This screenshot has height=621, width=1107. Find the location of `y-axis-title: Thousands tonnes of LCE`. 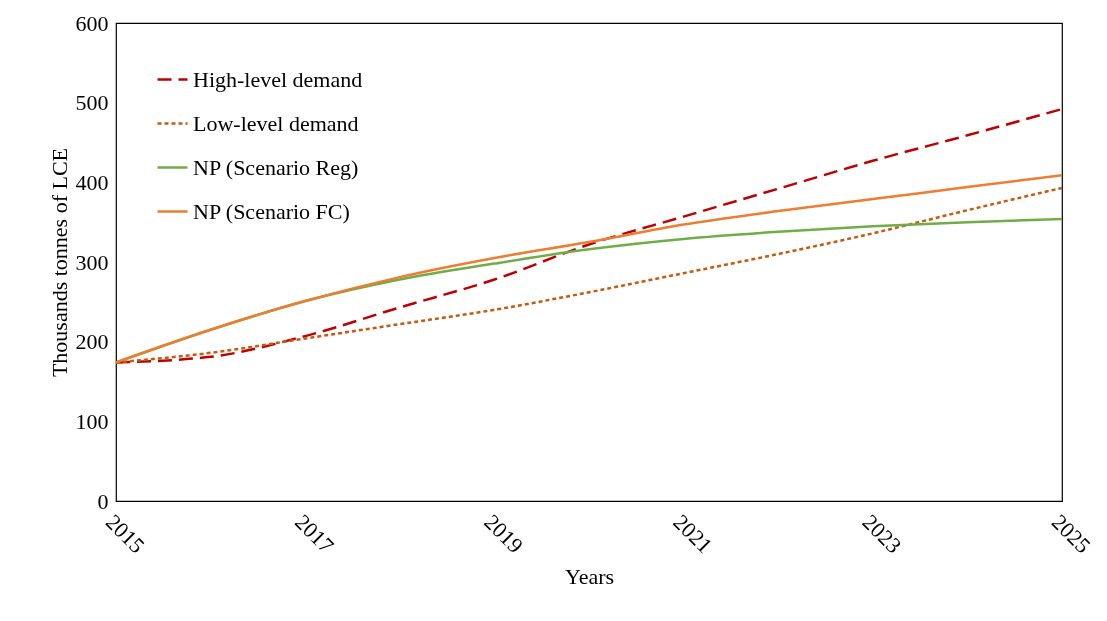

y-axis-title: Thousands tonnes of LCE is located at coordinates (59, 262).